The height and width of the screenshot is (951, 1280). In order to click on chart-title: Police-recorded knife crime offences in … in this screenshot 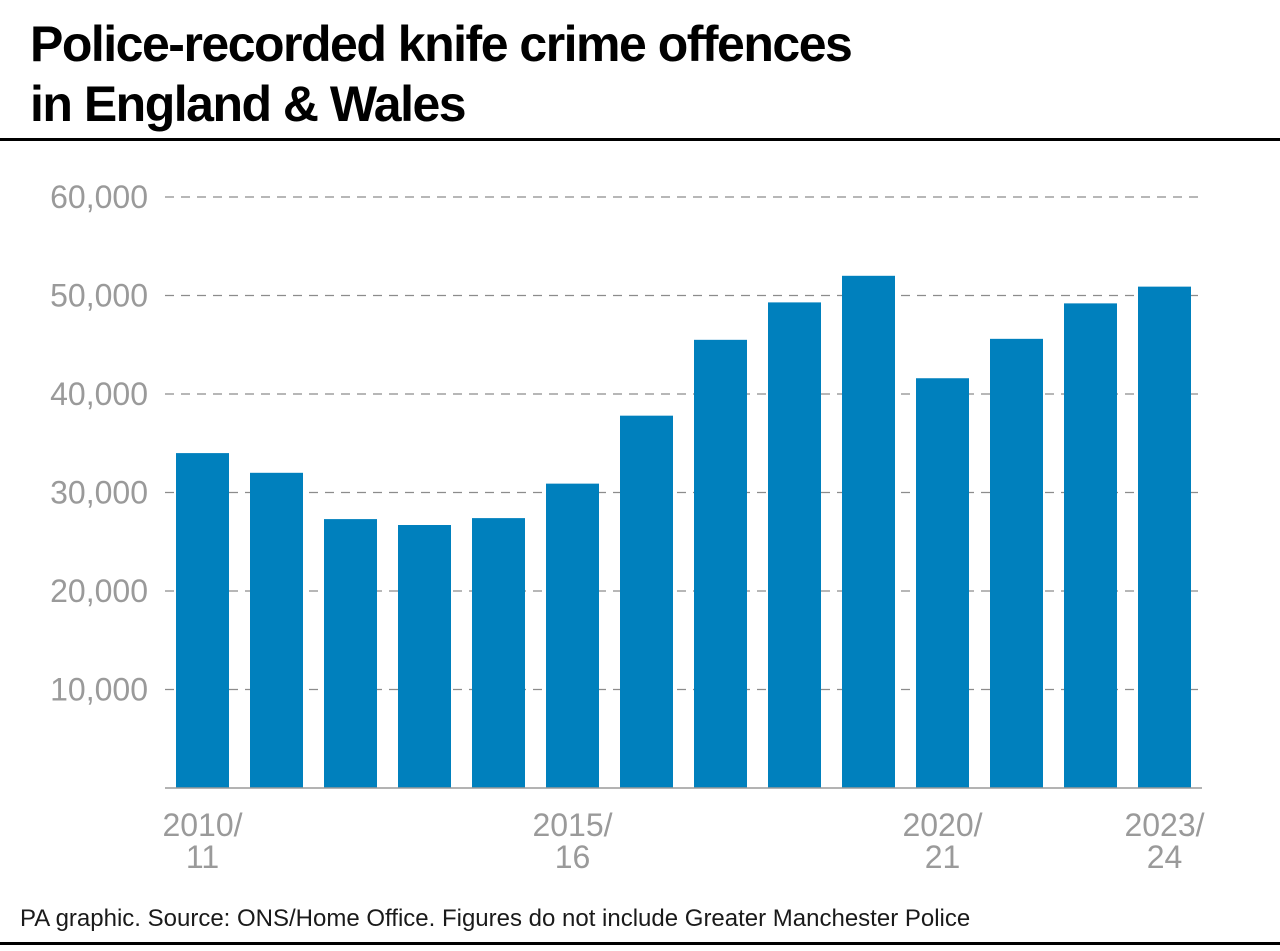, I will do `click(640, 74)`.